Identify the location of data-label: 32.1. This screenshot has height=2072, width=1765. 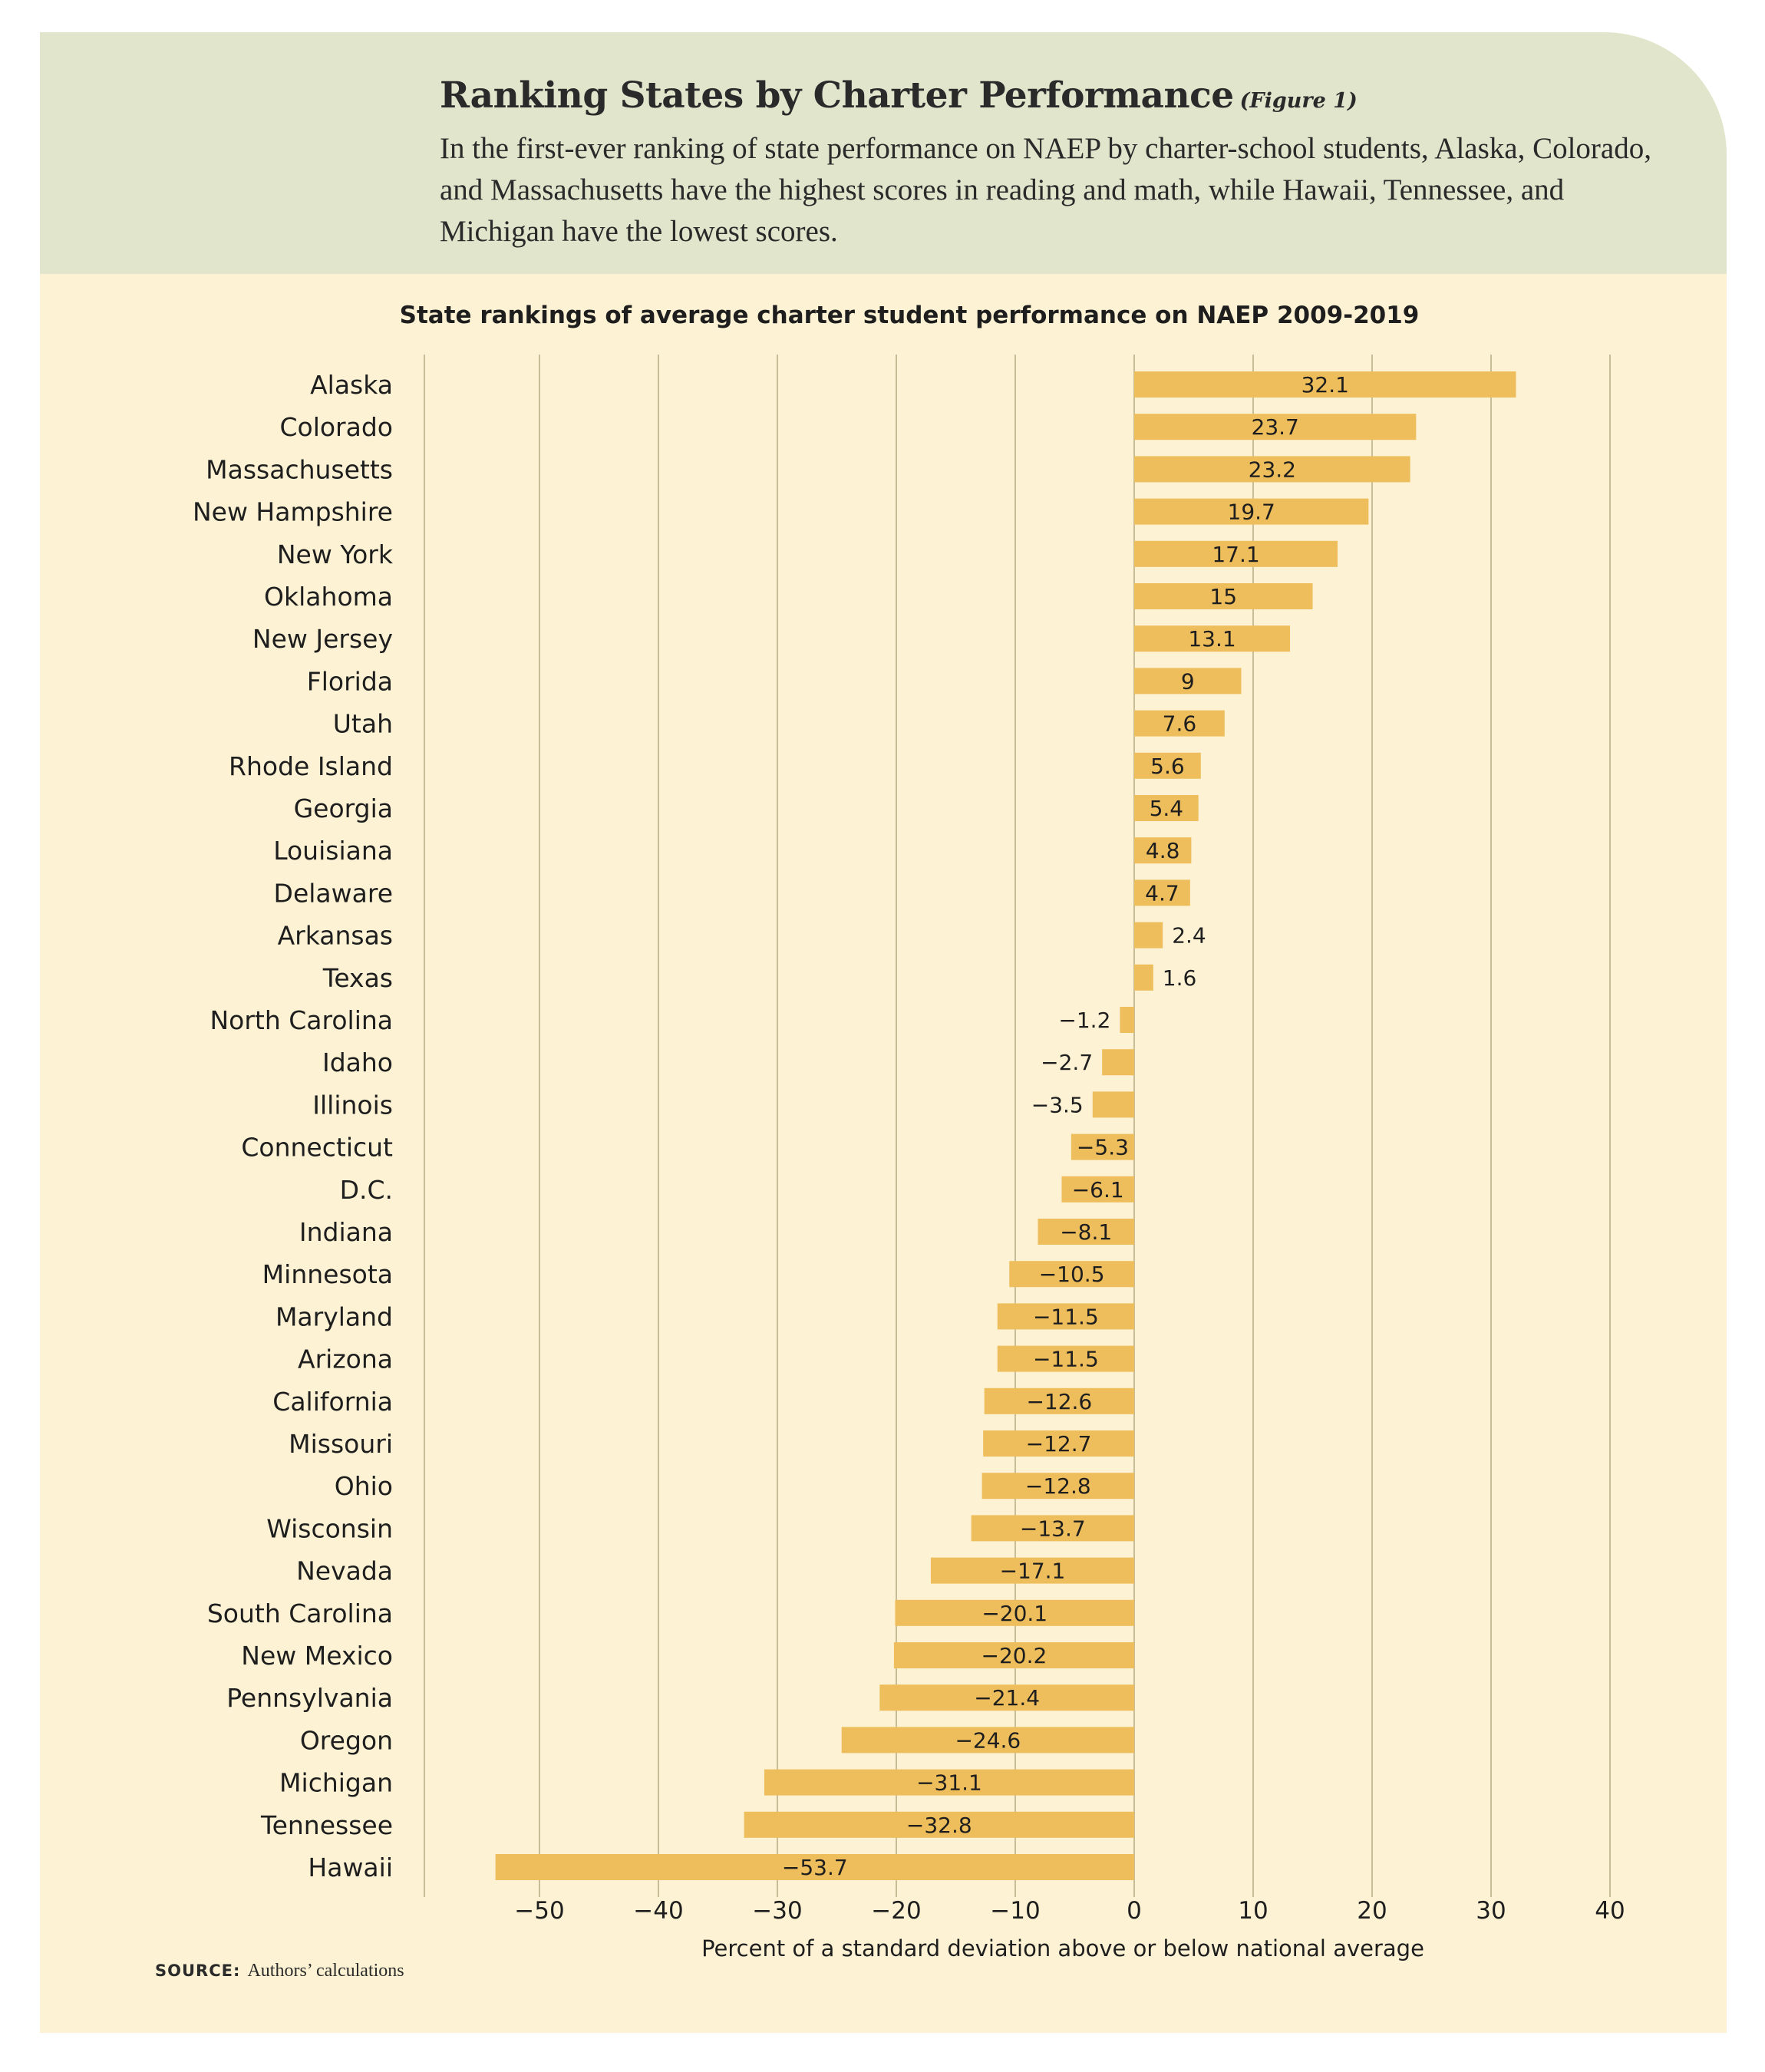
(1325, 385).